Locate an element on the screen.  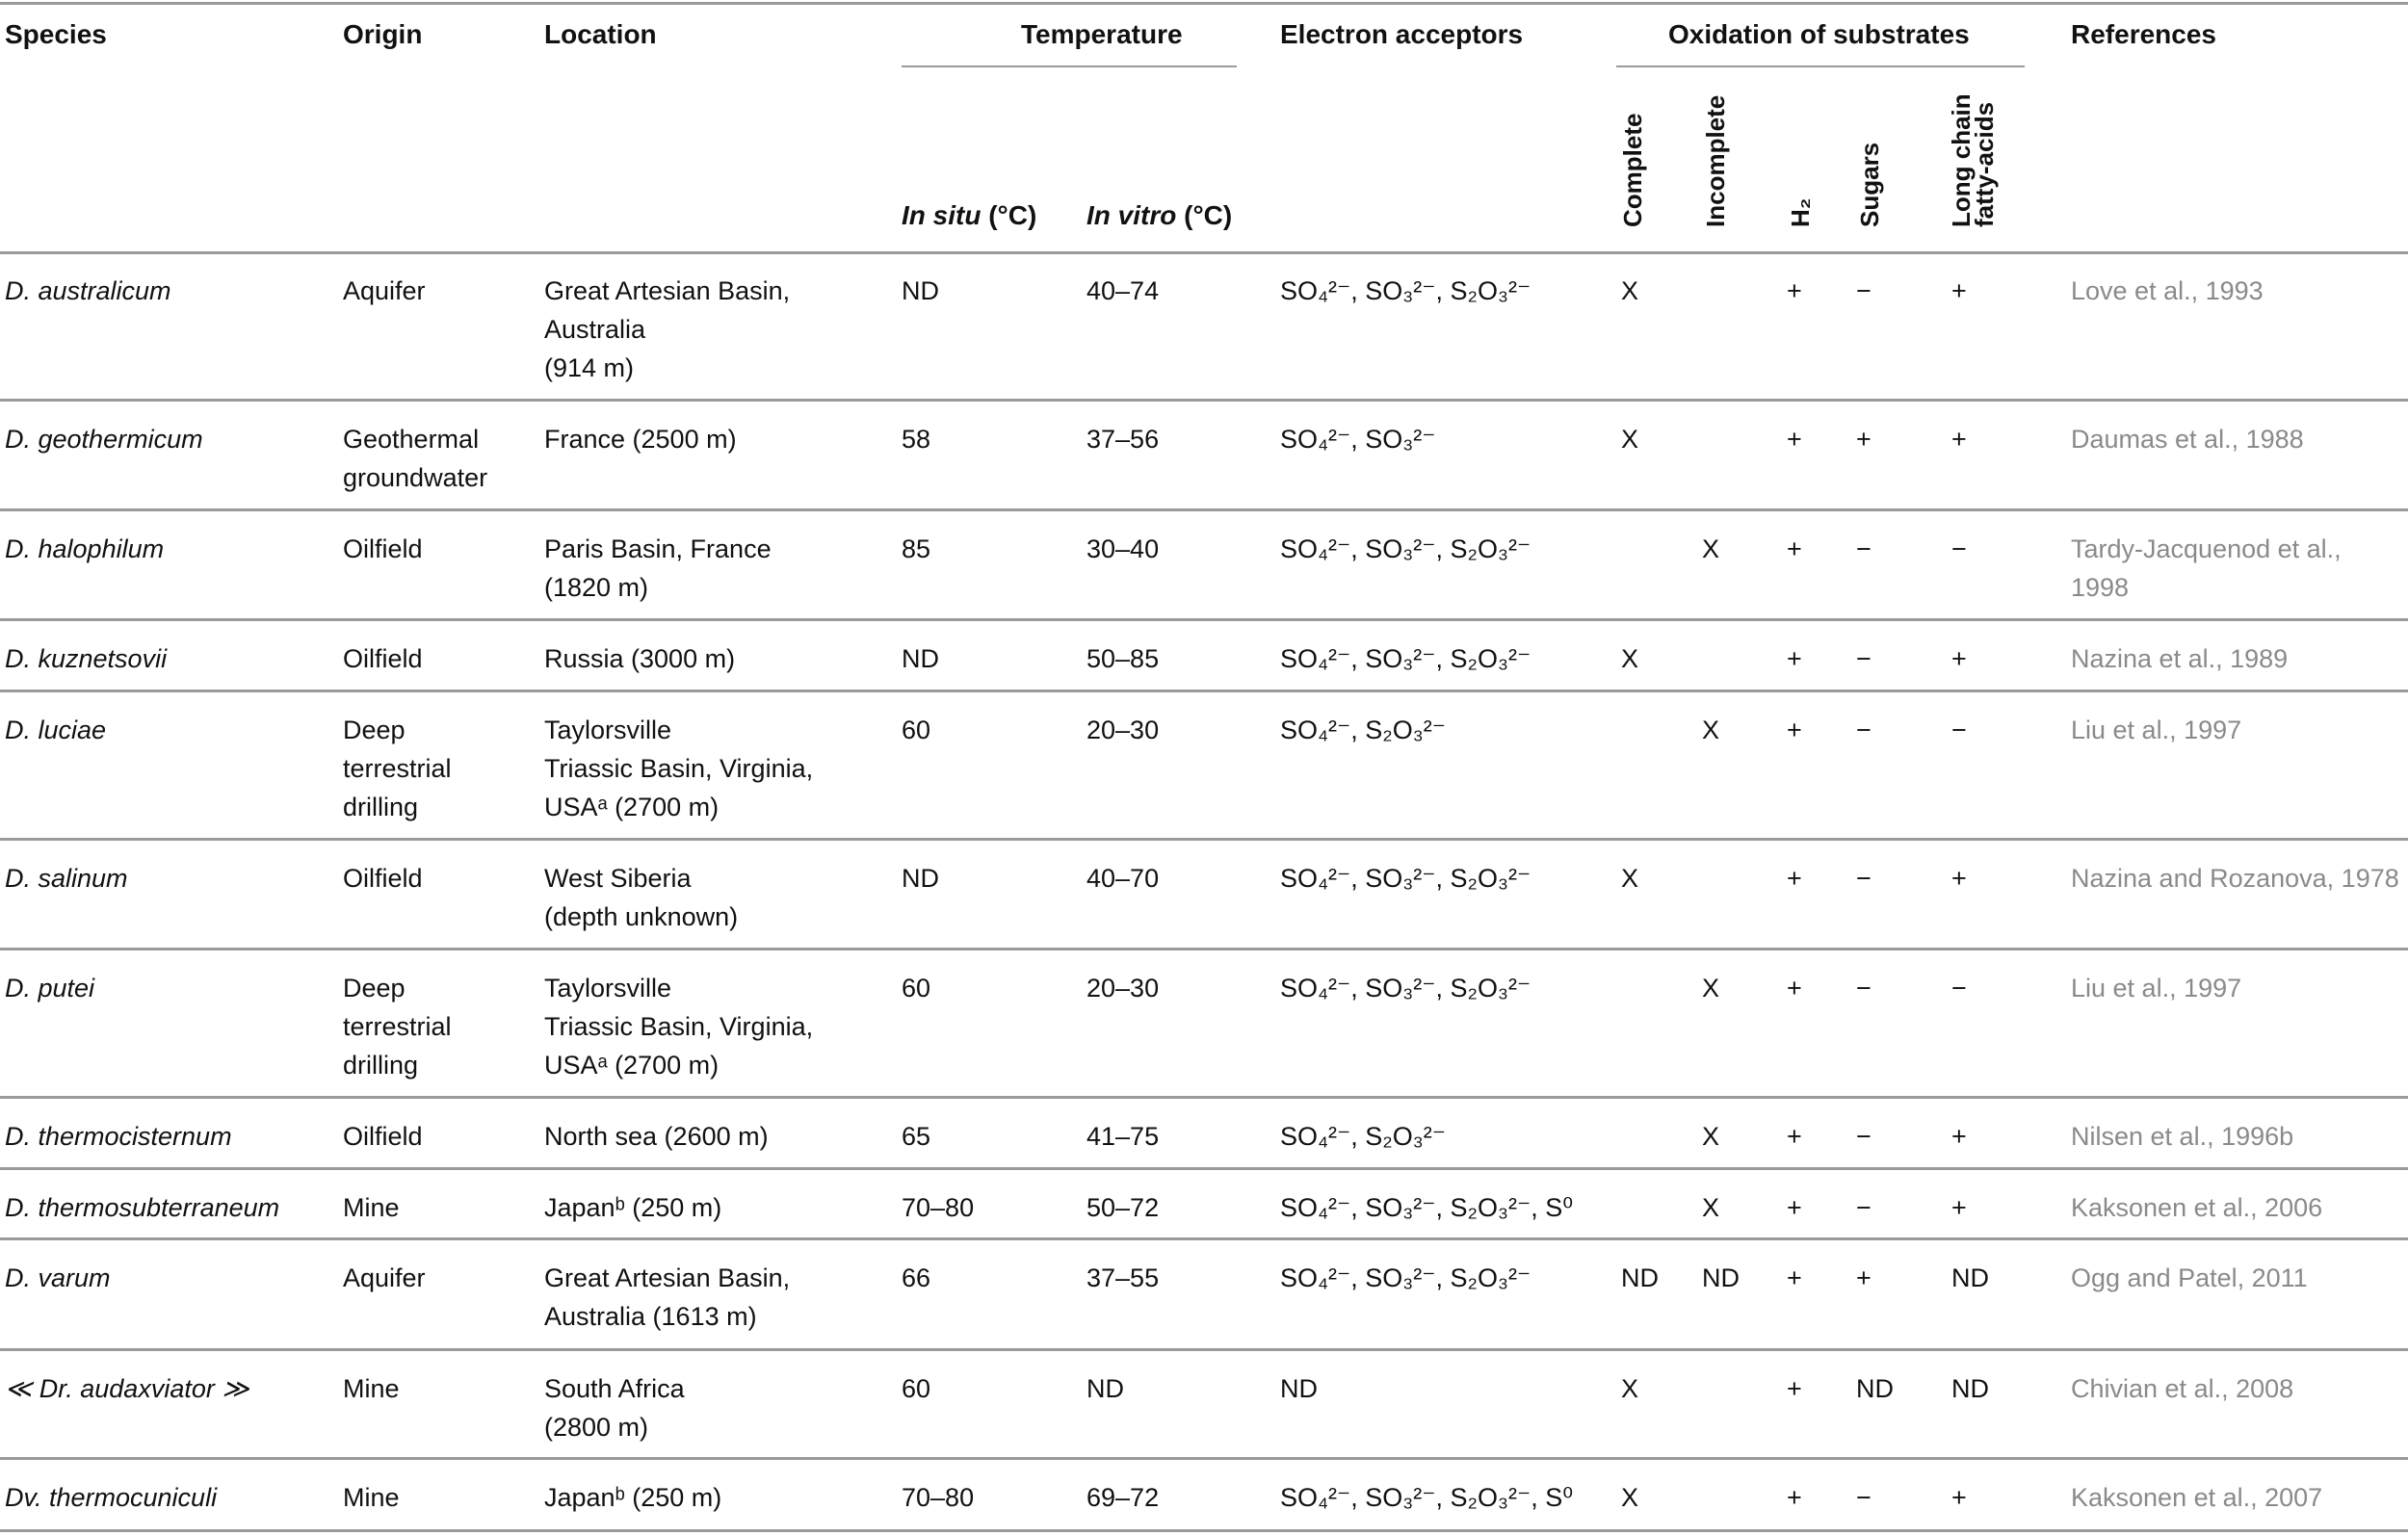
header-h2: H₂ is located at coordinates (1800, 212).